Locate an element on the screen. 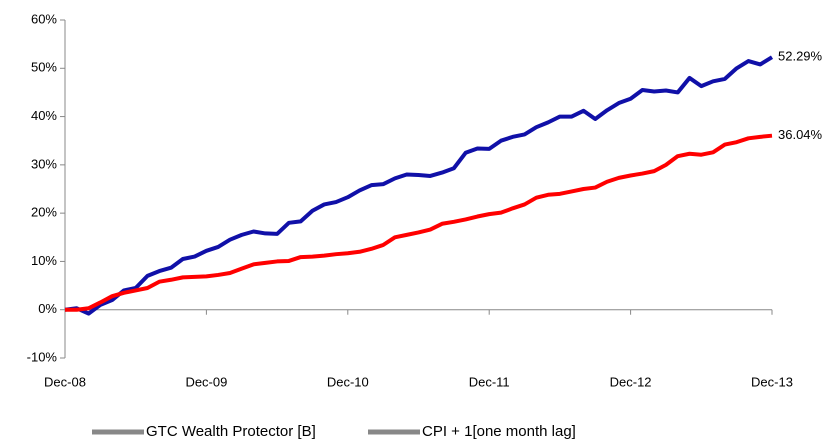 This screenshot has width=836, height=445. y-tick-label: 0% is located at coordinates (47, 308).